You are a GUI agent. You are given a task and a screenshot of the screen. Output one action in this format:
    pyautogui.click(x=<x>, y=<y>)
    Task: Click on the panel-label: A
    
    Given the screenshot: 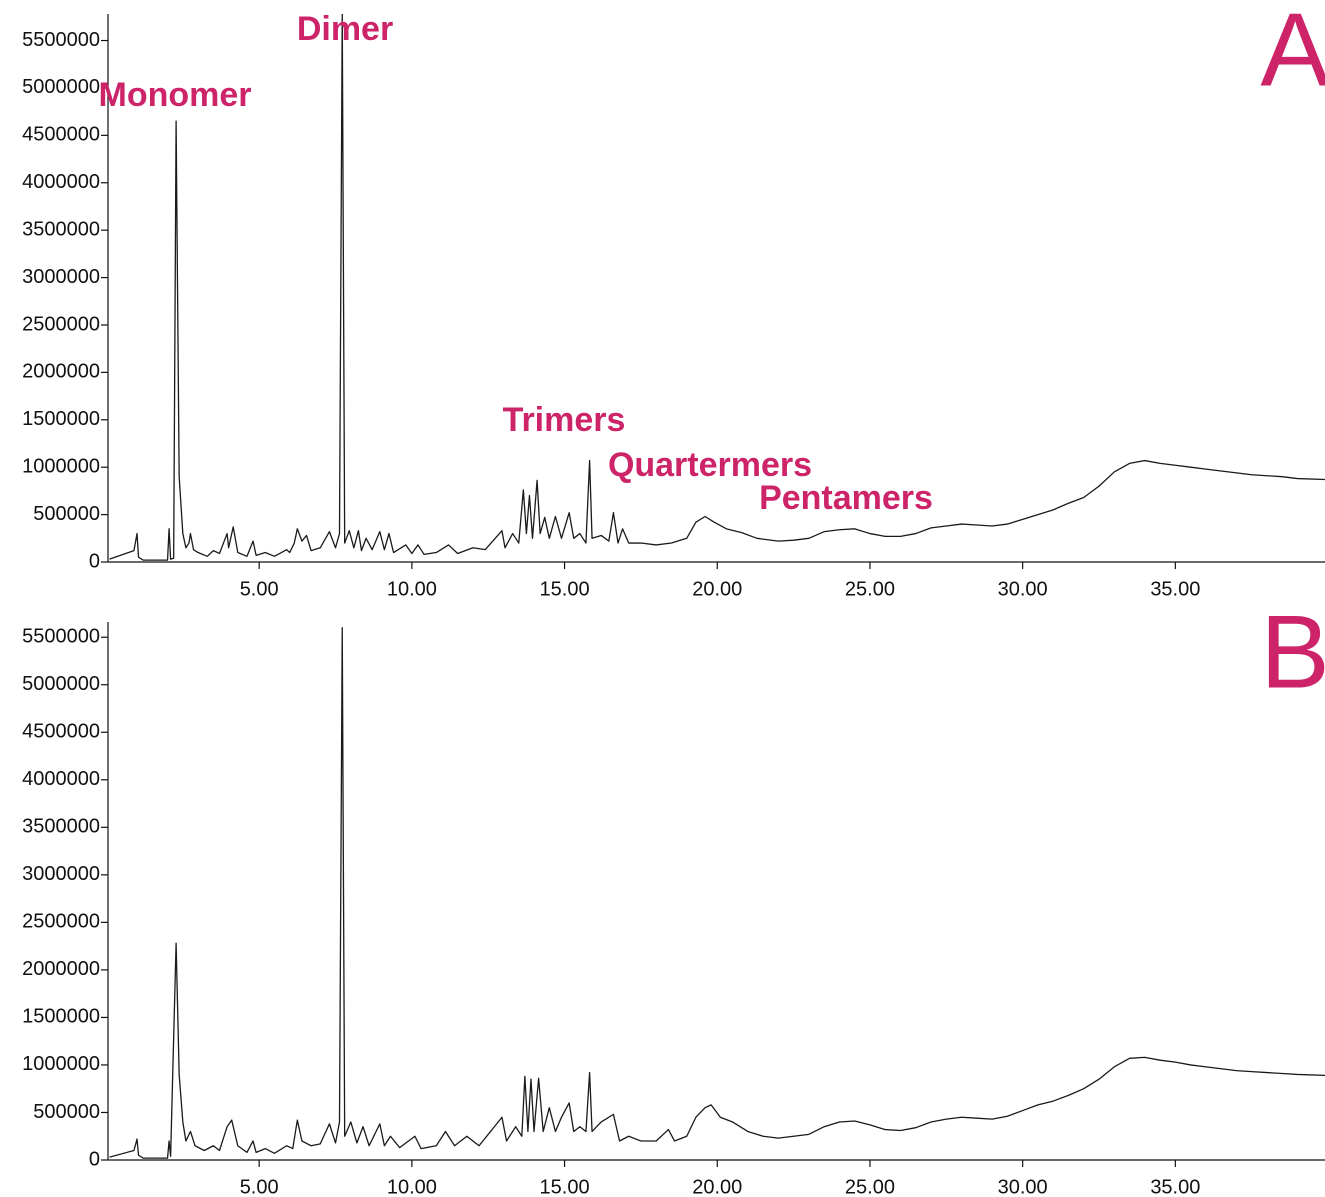 What is the action you would take?
    pyautogui.click(x=1292, y=54)
    